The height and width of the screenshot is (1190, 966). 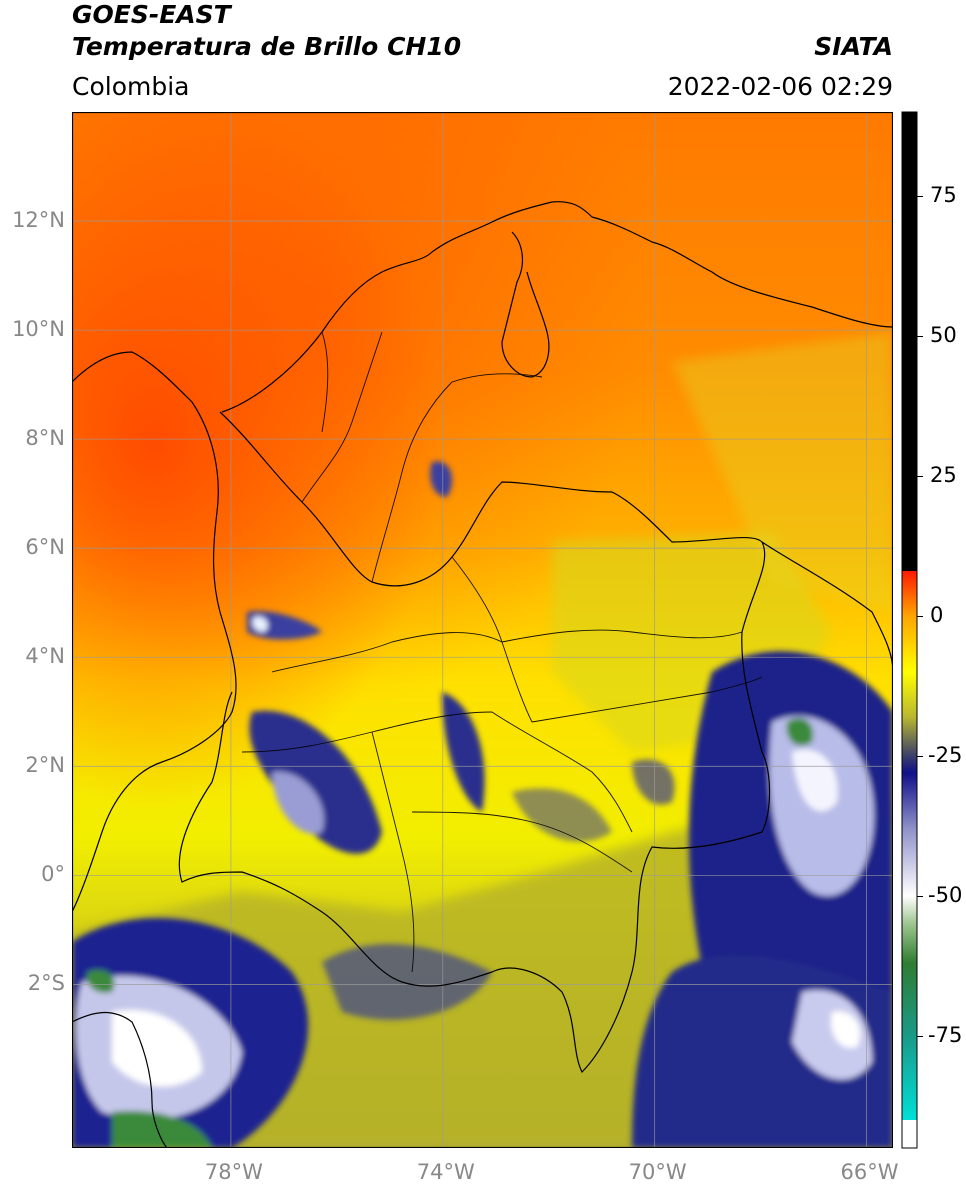 I want to click on lat-tick-label: 2°S, so click(x=46, y=983).